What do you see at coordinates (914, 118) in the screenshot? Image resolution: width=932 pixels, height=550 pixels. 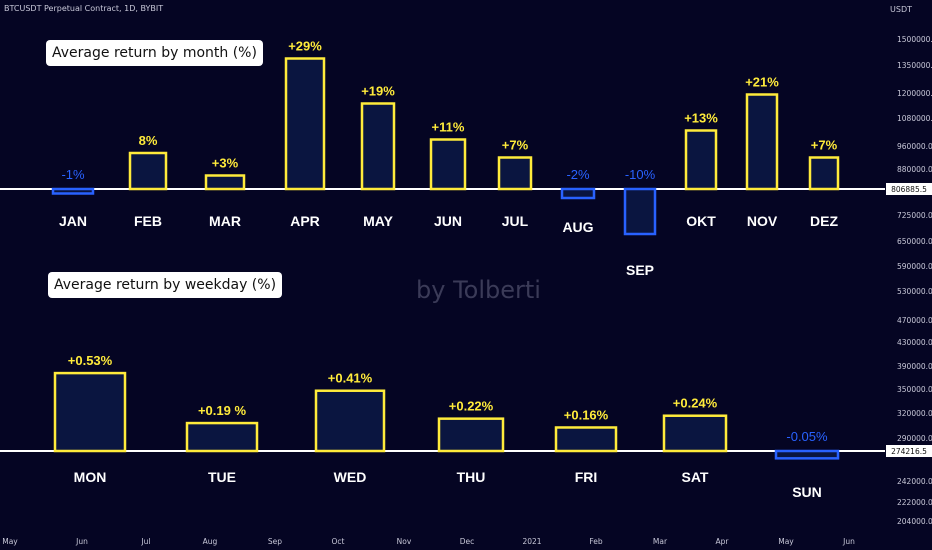 I see `price-axis-tick: 1080000.0` at bounding box center [914, 118].